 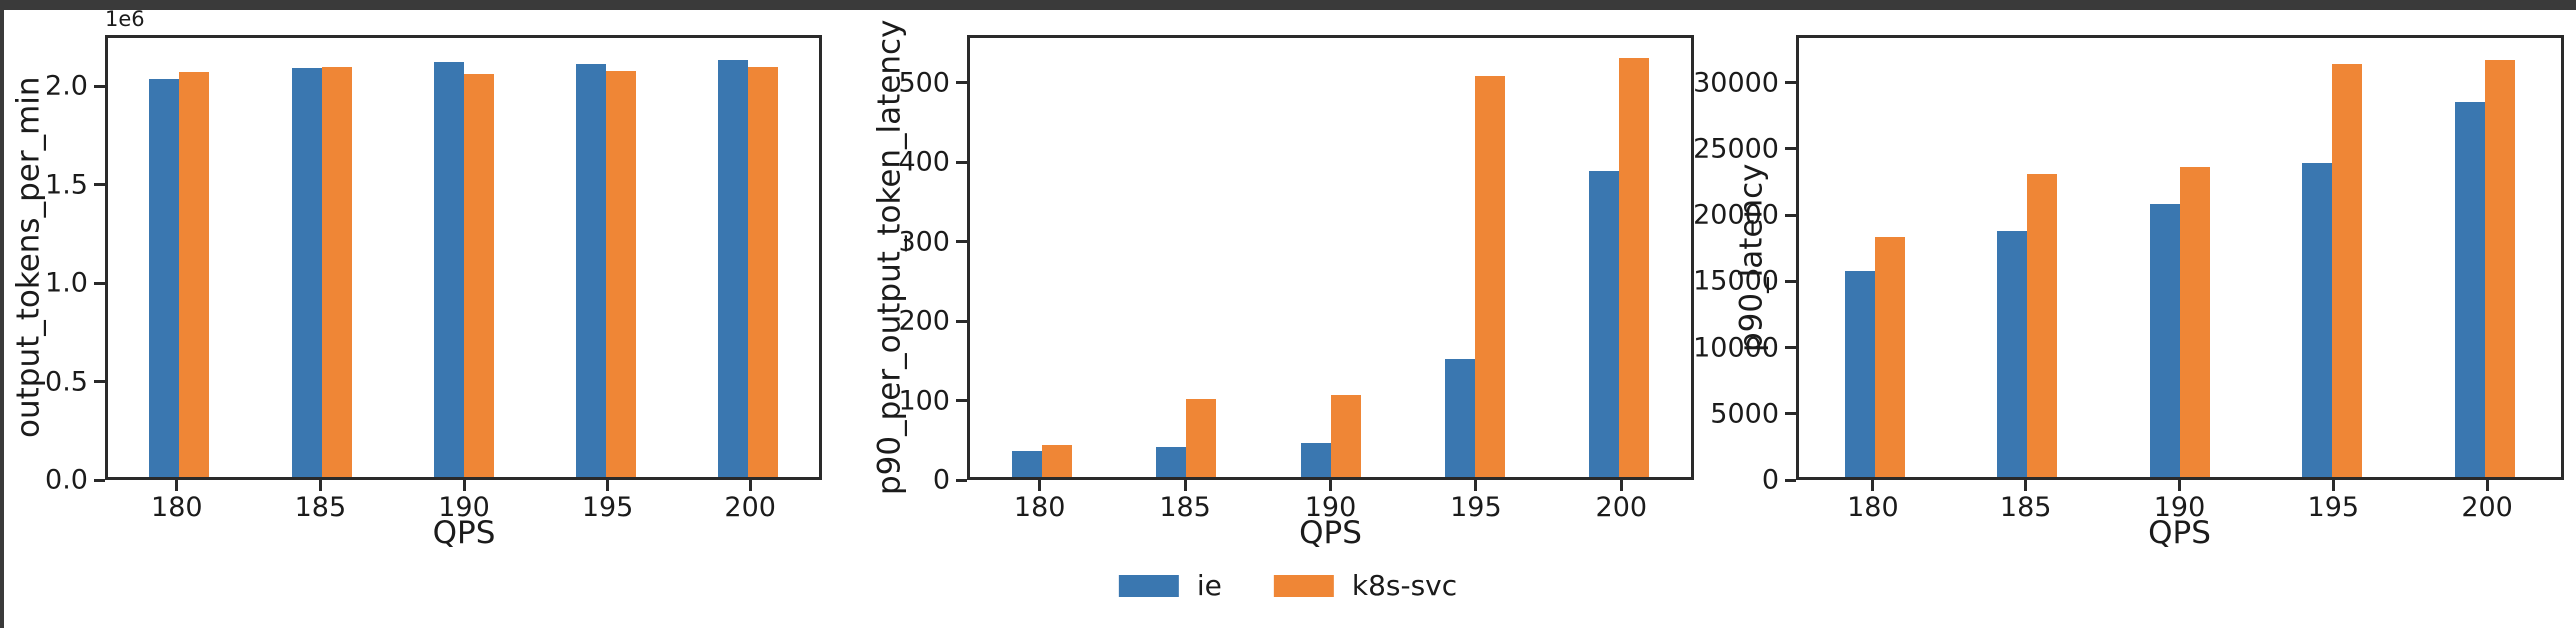 I want to click on legend-item-ie: ie, so click(x=1170, y=585).